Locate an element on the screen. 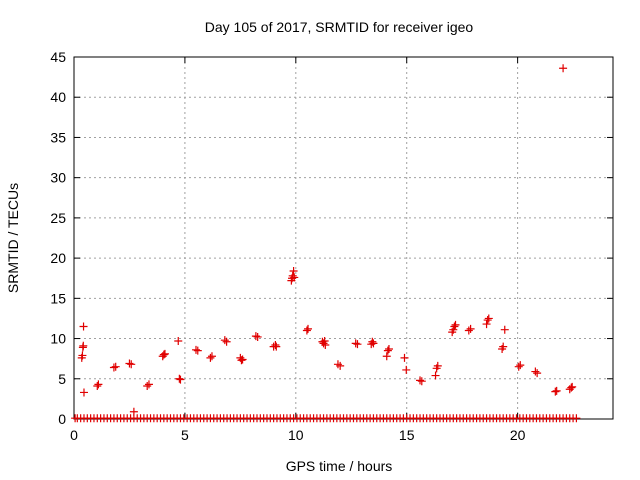  y-tick-label: 40 is located at coordinates (58, 97).